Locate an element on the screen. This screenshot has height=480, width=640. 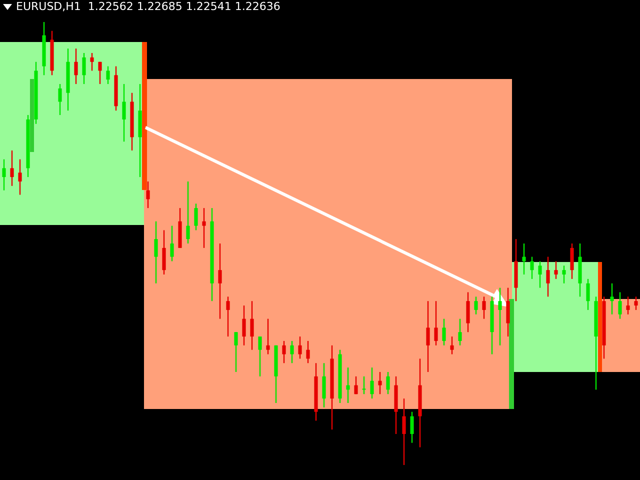
chart-title: EURUSD,H1 1.22562 1.22685 1.22541 1.22636 is located at coordinates (148, 6).